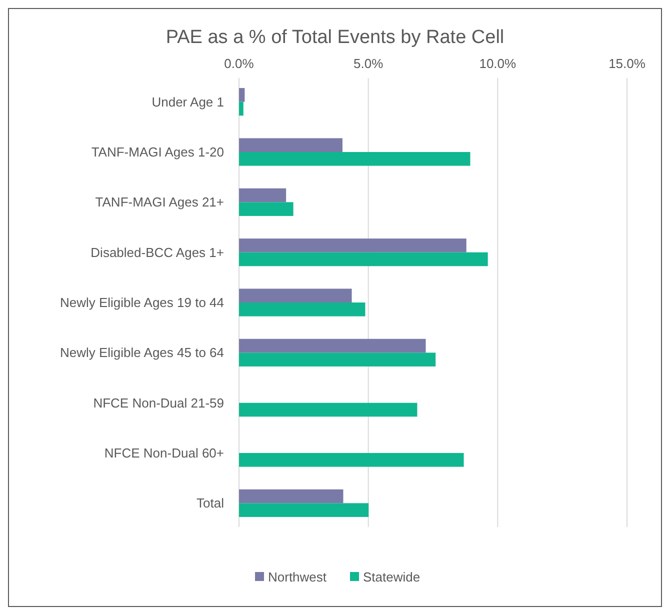 The image size is (670, 615). I want to click on legend-label: Statewide, so click(391, 577).